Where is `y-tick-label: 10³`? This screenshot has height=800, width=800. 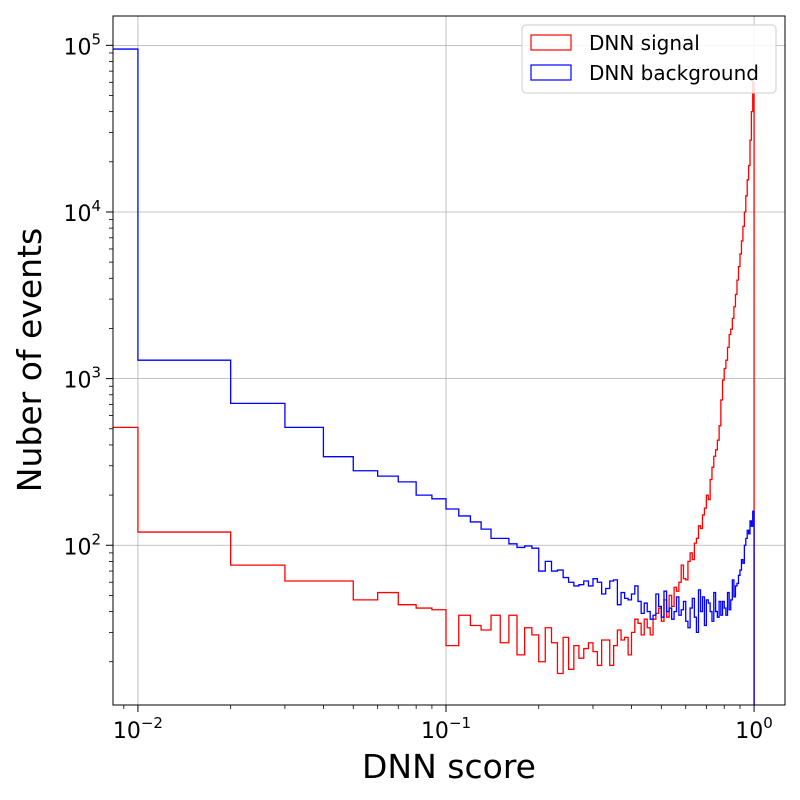
y-tick-label: 10³ is located at coordinates (82, 379).